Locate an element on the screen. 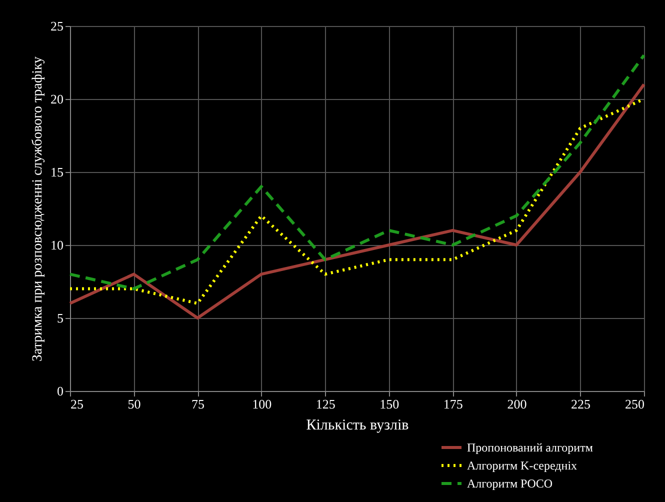 This screenshot has height=502, width=665. x-tick-label: 175 is located at coordinates (453, 404).